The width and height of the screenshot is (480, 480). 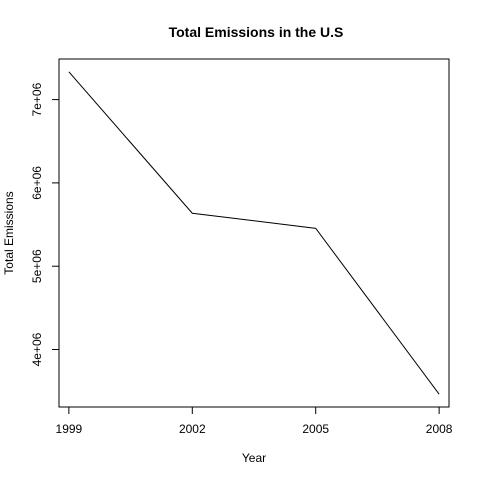 What do you see at coordinates (256, 32) in the screenshot?
I see `chart-title: Total Emissions in the U.S` at bounding box center [256, 32].